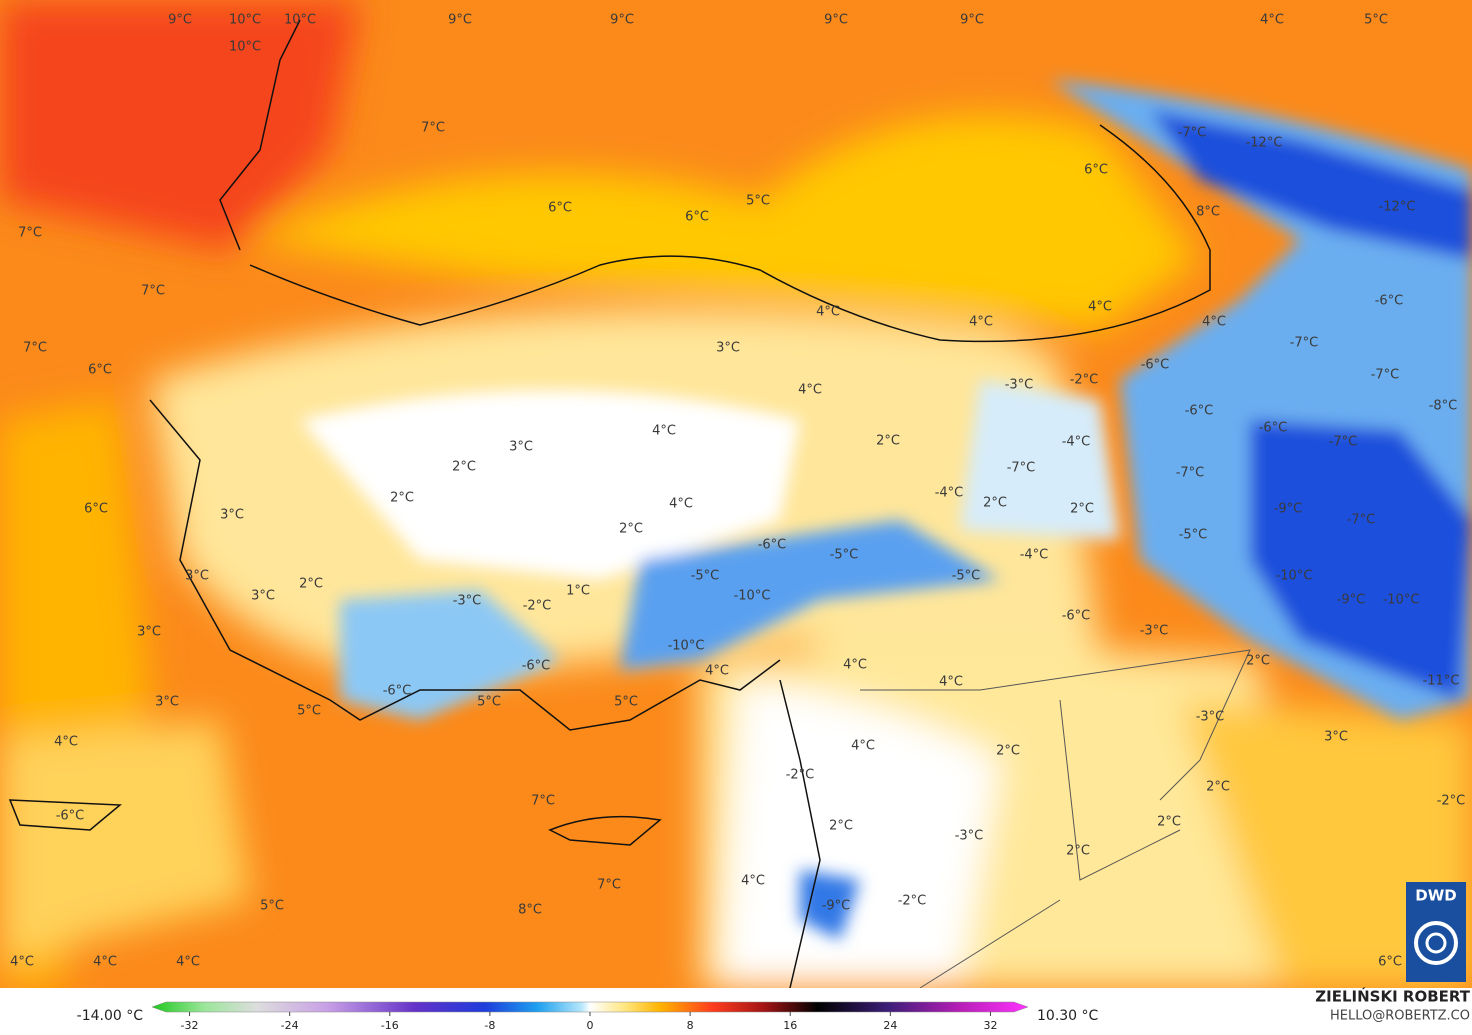  Describe the element at coordinates (790, 1025) in the screenshot. I see `colorbar-tick-label: 16` at that location.